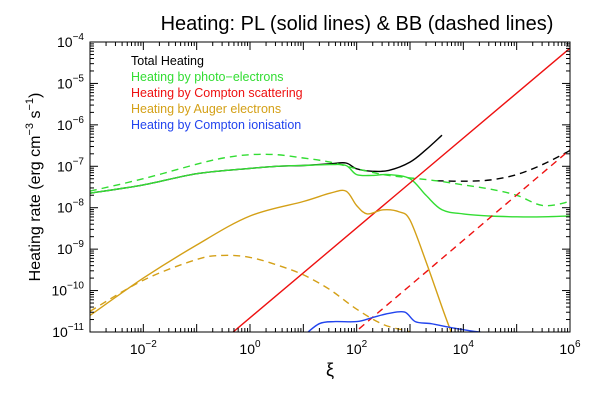 The height and width of the screenshot is (400, 600). I want to click on legend-entry: Heating by Auger electrons, so click(206, 109).